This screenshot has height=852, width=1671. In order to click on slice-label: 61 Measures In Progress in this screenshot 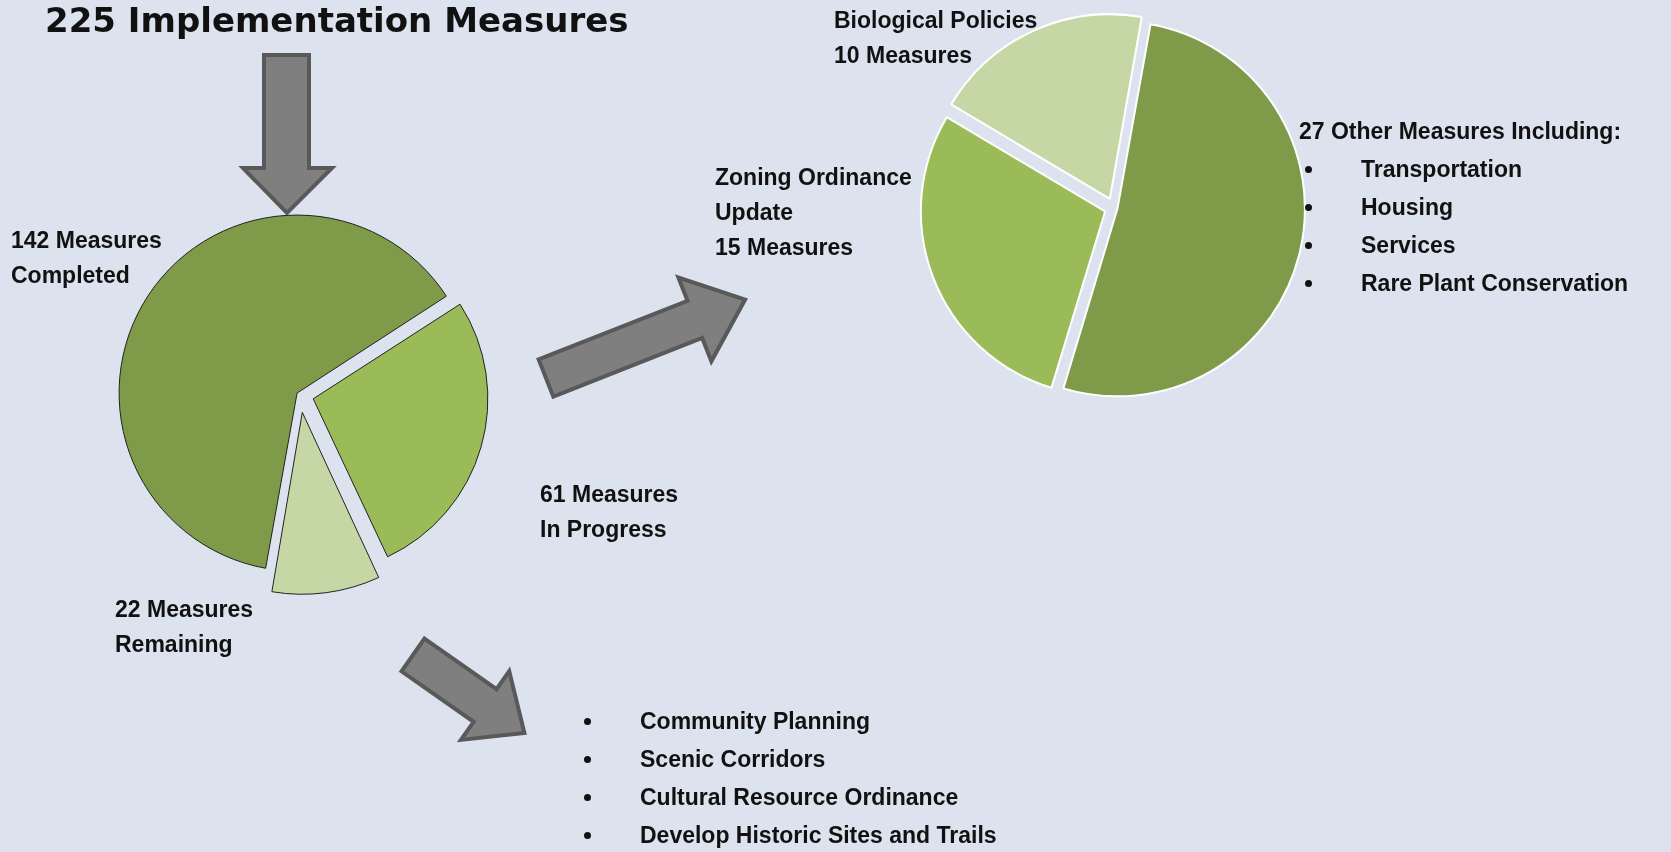, I will do `click(609, 512)`.